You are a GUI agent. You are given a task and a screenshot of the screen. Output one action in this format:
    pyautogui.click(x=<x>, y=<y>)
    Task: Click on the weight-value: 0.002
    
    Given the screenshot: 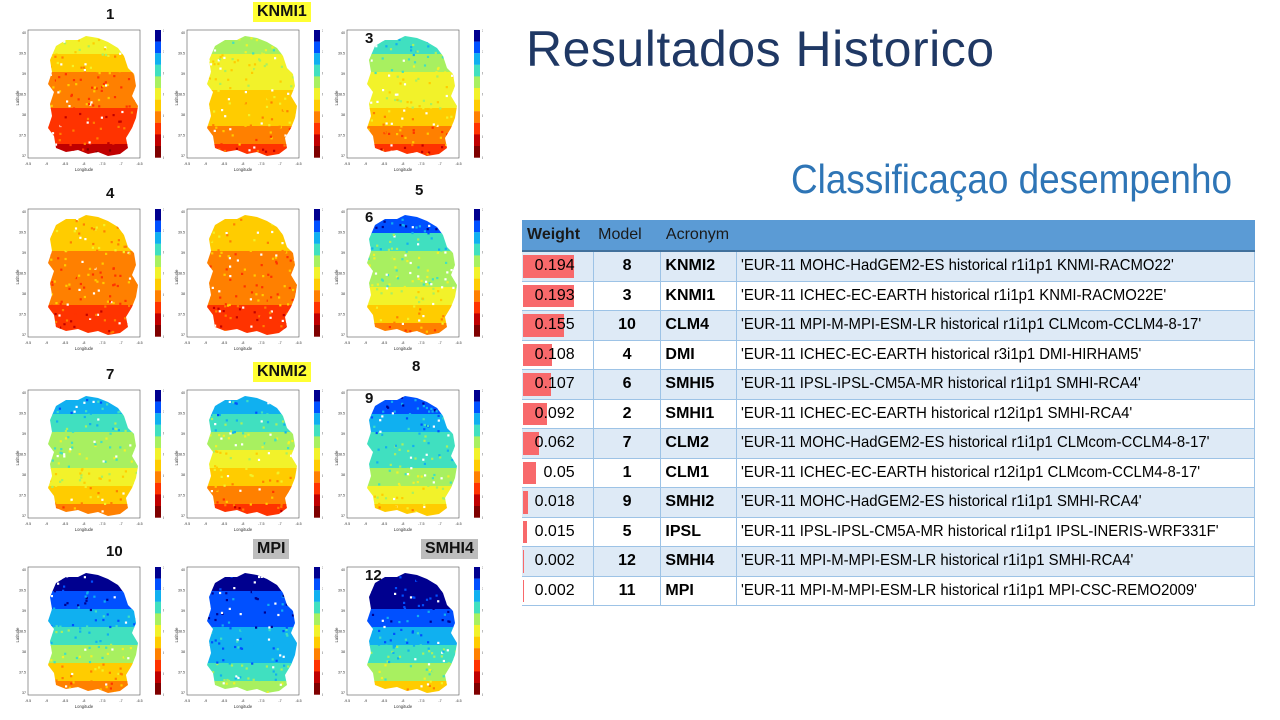 What is the action you would take?
    pyautogui.click(x=554, y=590)
    